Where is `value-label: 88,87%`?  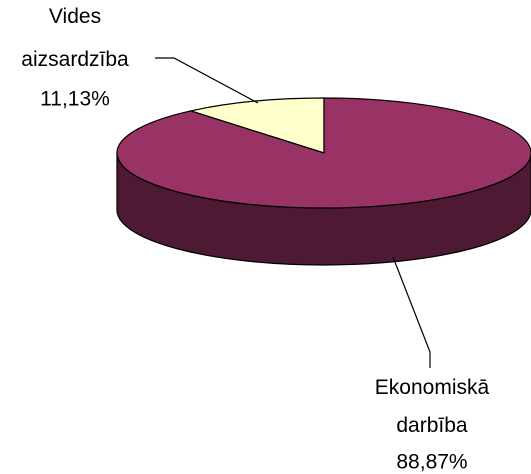
value-label: 88,87% is located at coordinates (431, 462).